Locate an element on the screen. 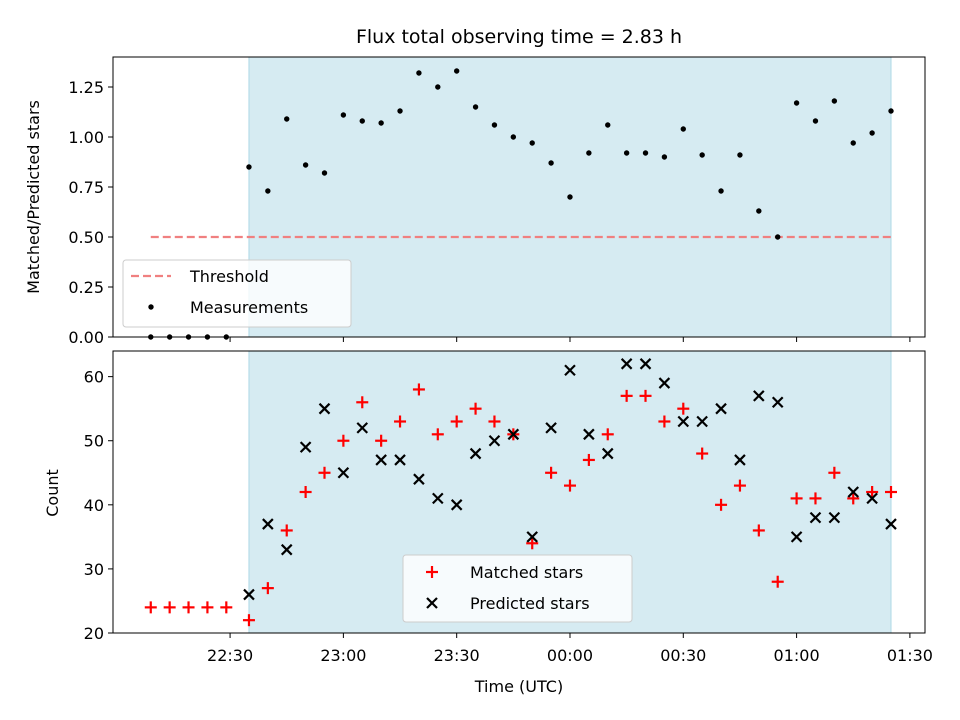 The width and height of the screenshot is (960, 720). legend-predicted-label: Predicted stars is located at coordinates (530, 603).